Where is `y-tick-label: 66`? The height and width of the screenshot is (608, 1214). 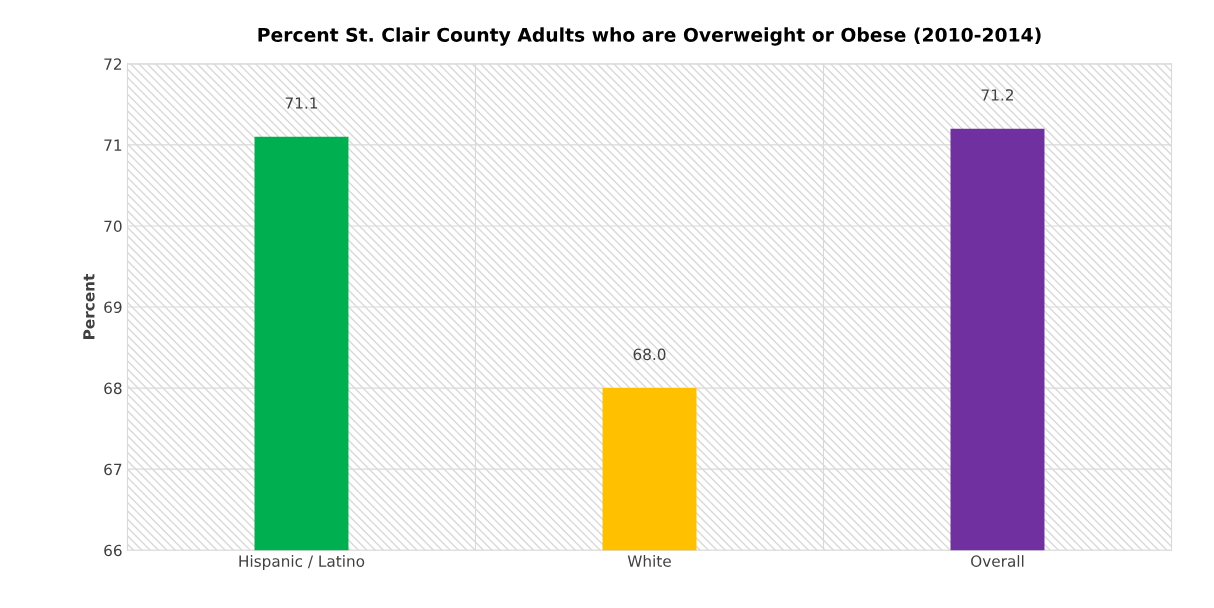 y-tick-label: 66 is located at coordinates (113, 550).